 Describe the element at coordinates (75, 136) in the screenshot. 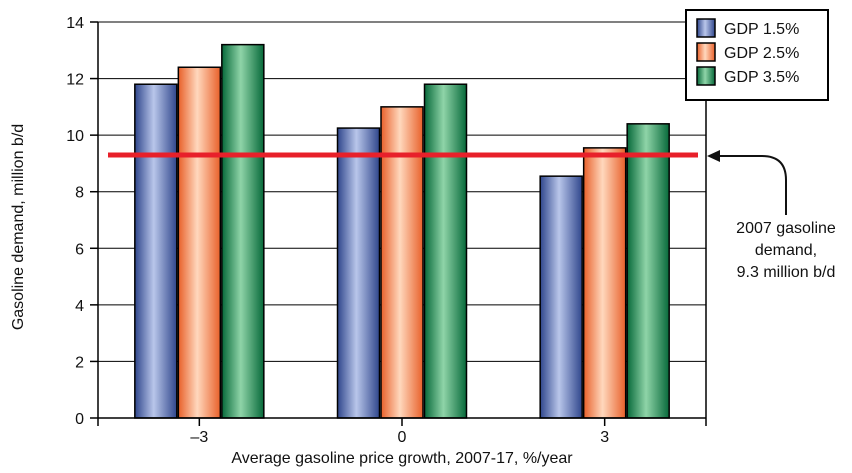

I see `y-tick-label: 10` at that location.